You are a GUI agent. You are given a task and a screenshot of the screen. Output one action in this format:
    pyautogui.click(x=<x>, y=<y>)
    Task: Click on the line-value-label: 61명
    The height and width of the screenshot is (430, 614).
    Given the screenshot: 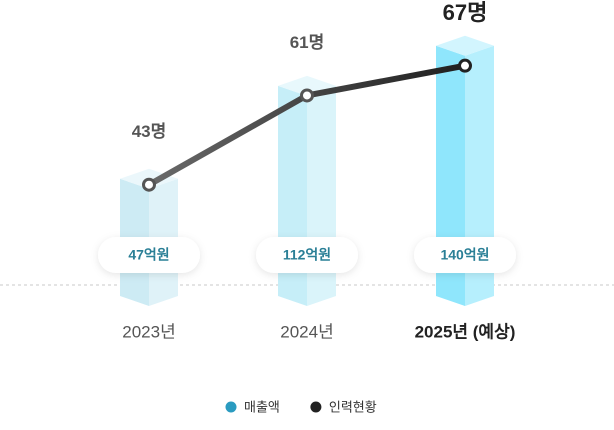 What is the action you would take?
    pyautogui.click(x=307, y=42)
    